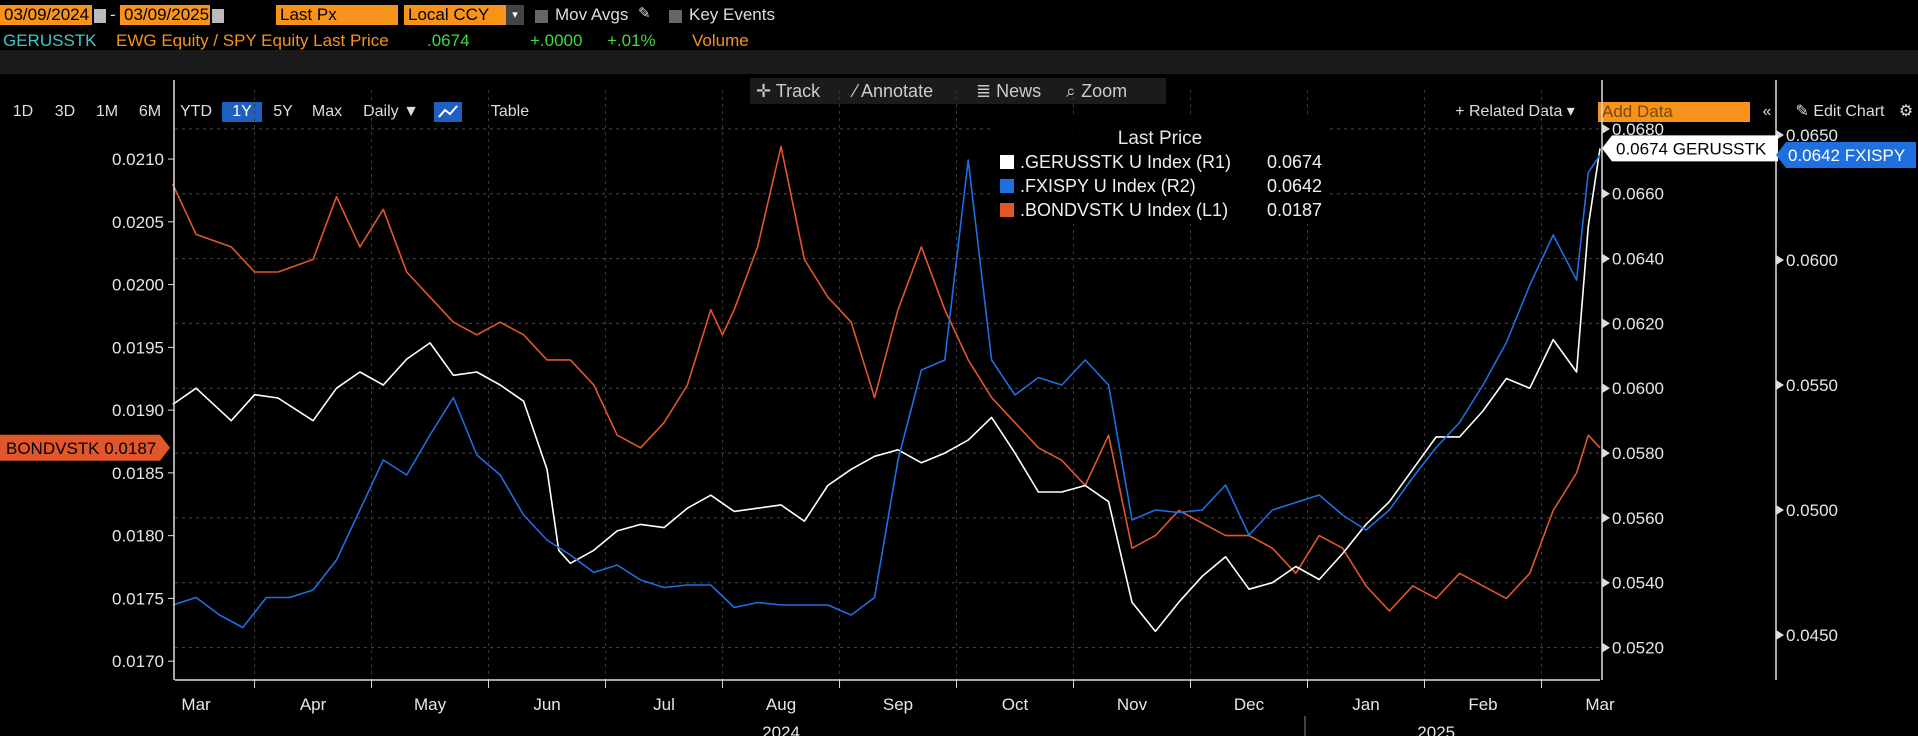  I want to click on right2-tick-label: 0.0500, so click(1812, 510).